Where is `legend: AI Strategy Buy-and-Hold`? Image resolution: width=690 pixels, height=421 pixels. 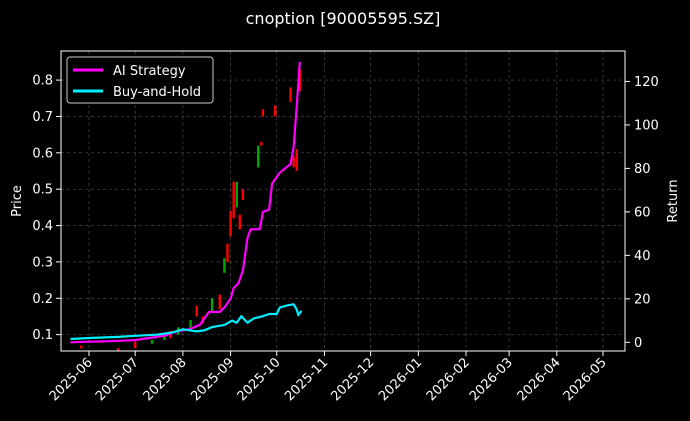 legend: AI Strategy Buy-and-Hold is located at coordinates (140, 80).